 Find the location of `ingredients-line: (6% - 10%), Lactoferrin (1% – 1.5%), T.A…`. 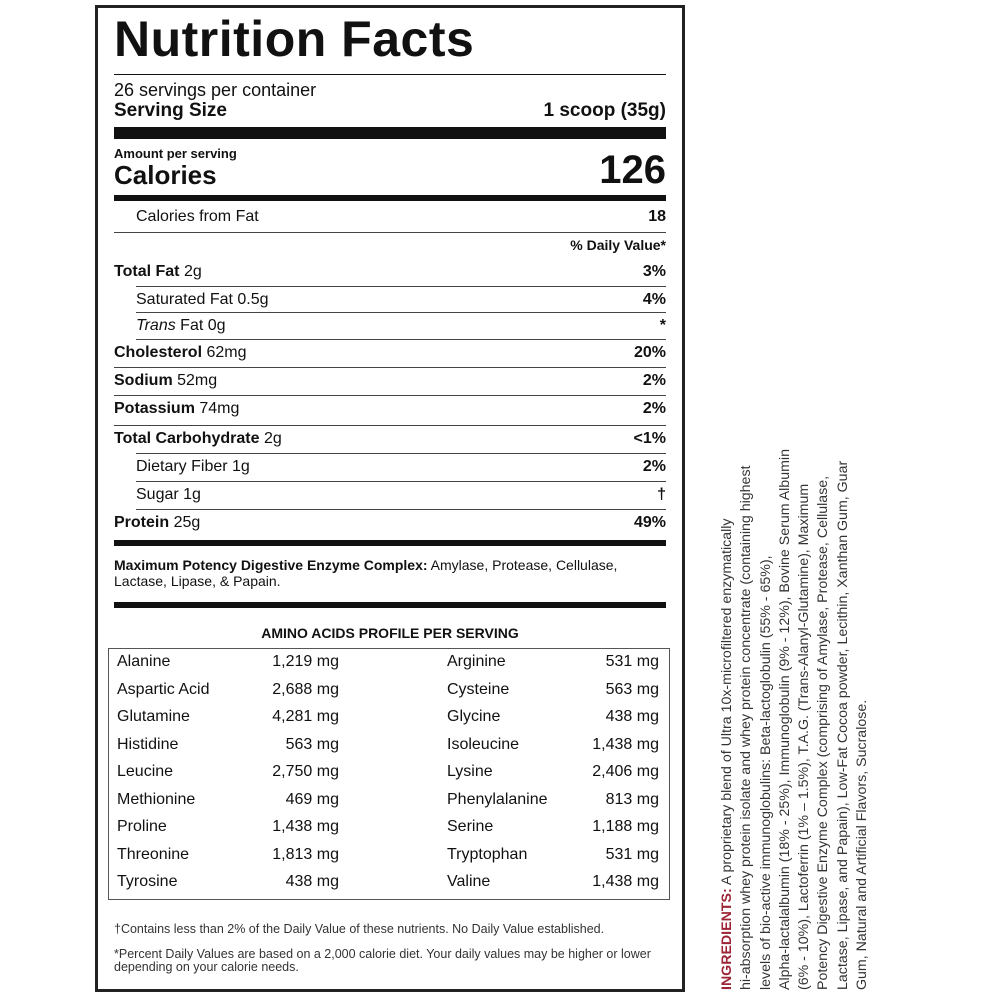

ingredients-line: (6% - 10%), Lactoferrin (1% – 1.5%), T.A… is located at coordinates (804, 702).